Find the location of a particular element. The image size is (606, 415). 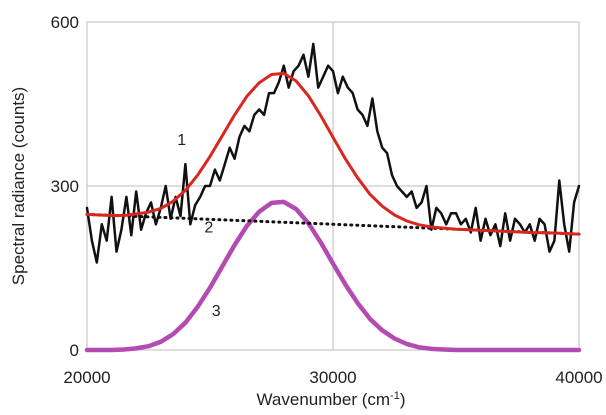

x-axis-label: Wavenumber (cm-1) is located at coordinates (331, 399).